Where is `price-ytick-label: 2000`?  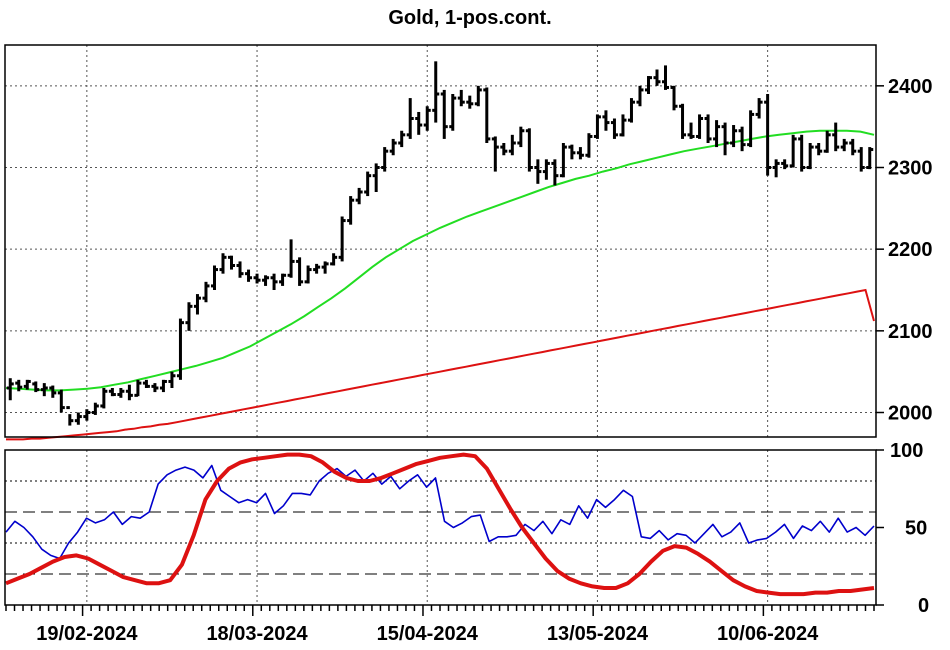 price-ytick-label: 2000 is located at coordinates (910, 414).